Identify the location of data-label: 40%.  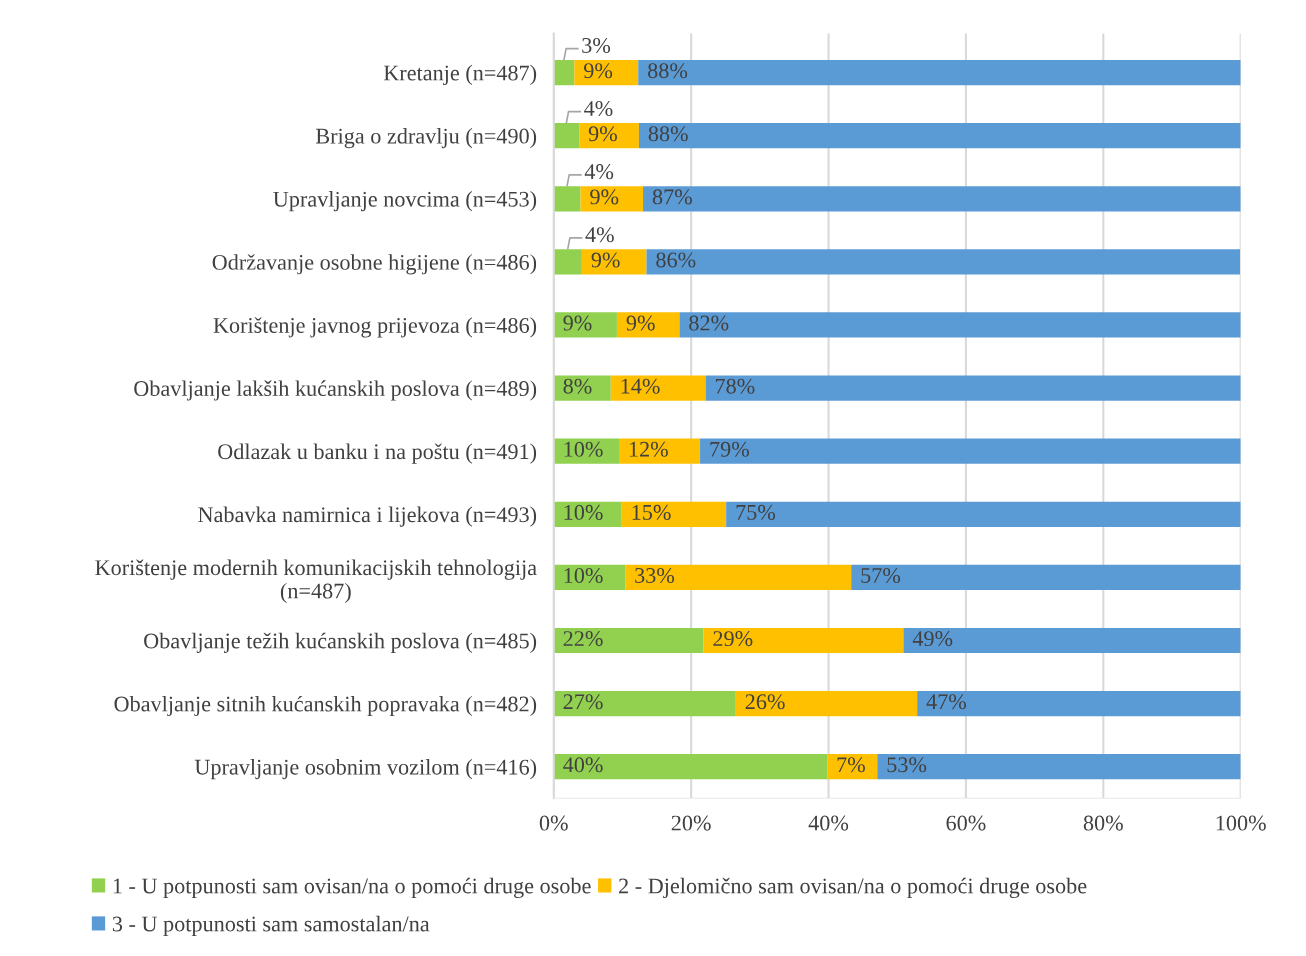
(583, 765).